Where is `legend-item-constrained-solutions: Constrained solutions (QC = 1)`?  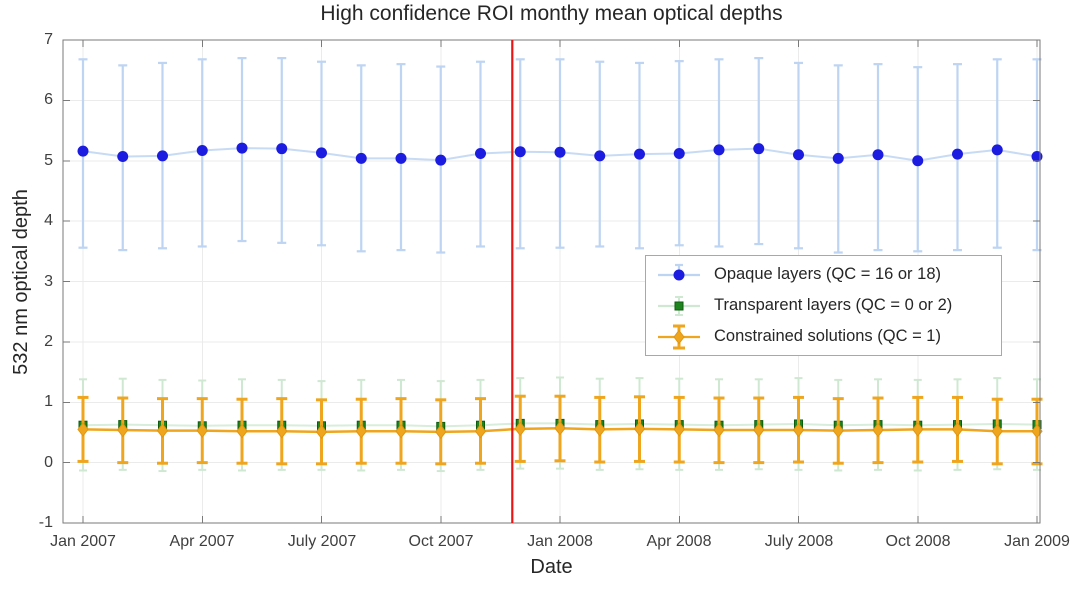 legend-item-constrained-solutions: Constrained solutions (QC = 1) is located at coordinates (825, 337).